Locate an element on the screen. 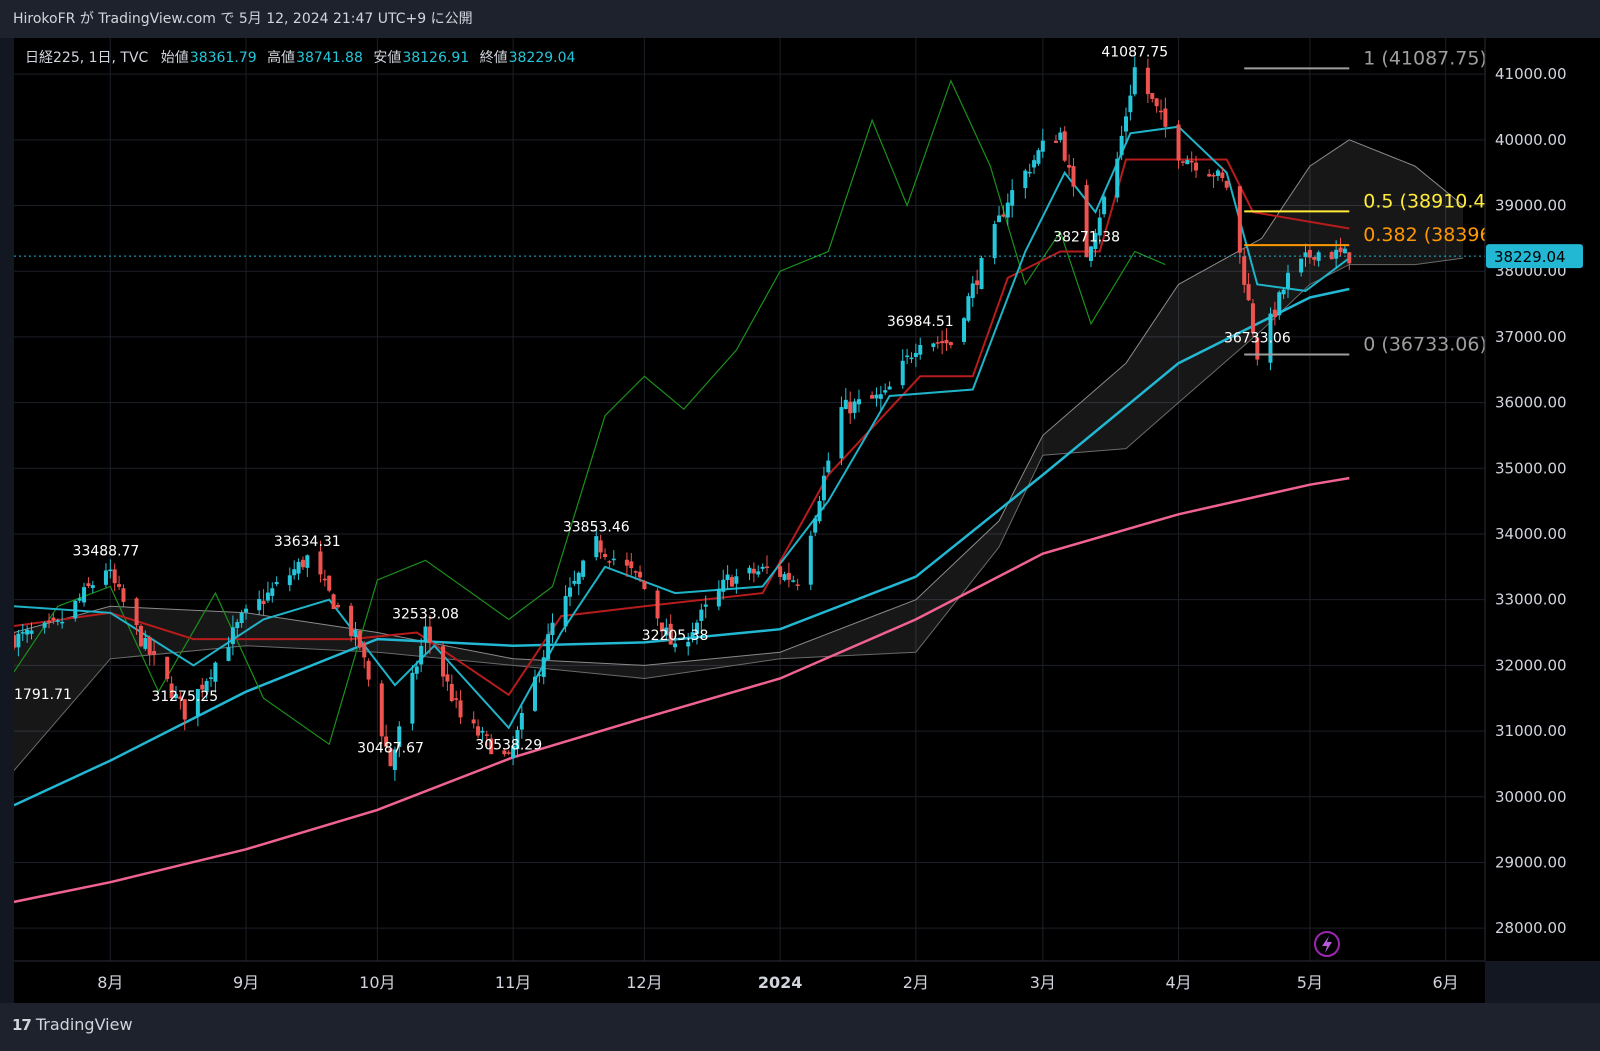 This screenshot has height=1051, width=1600. tradingview-logo: 17 TradingView is located at coordinates (72, 1024).